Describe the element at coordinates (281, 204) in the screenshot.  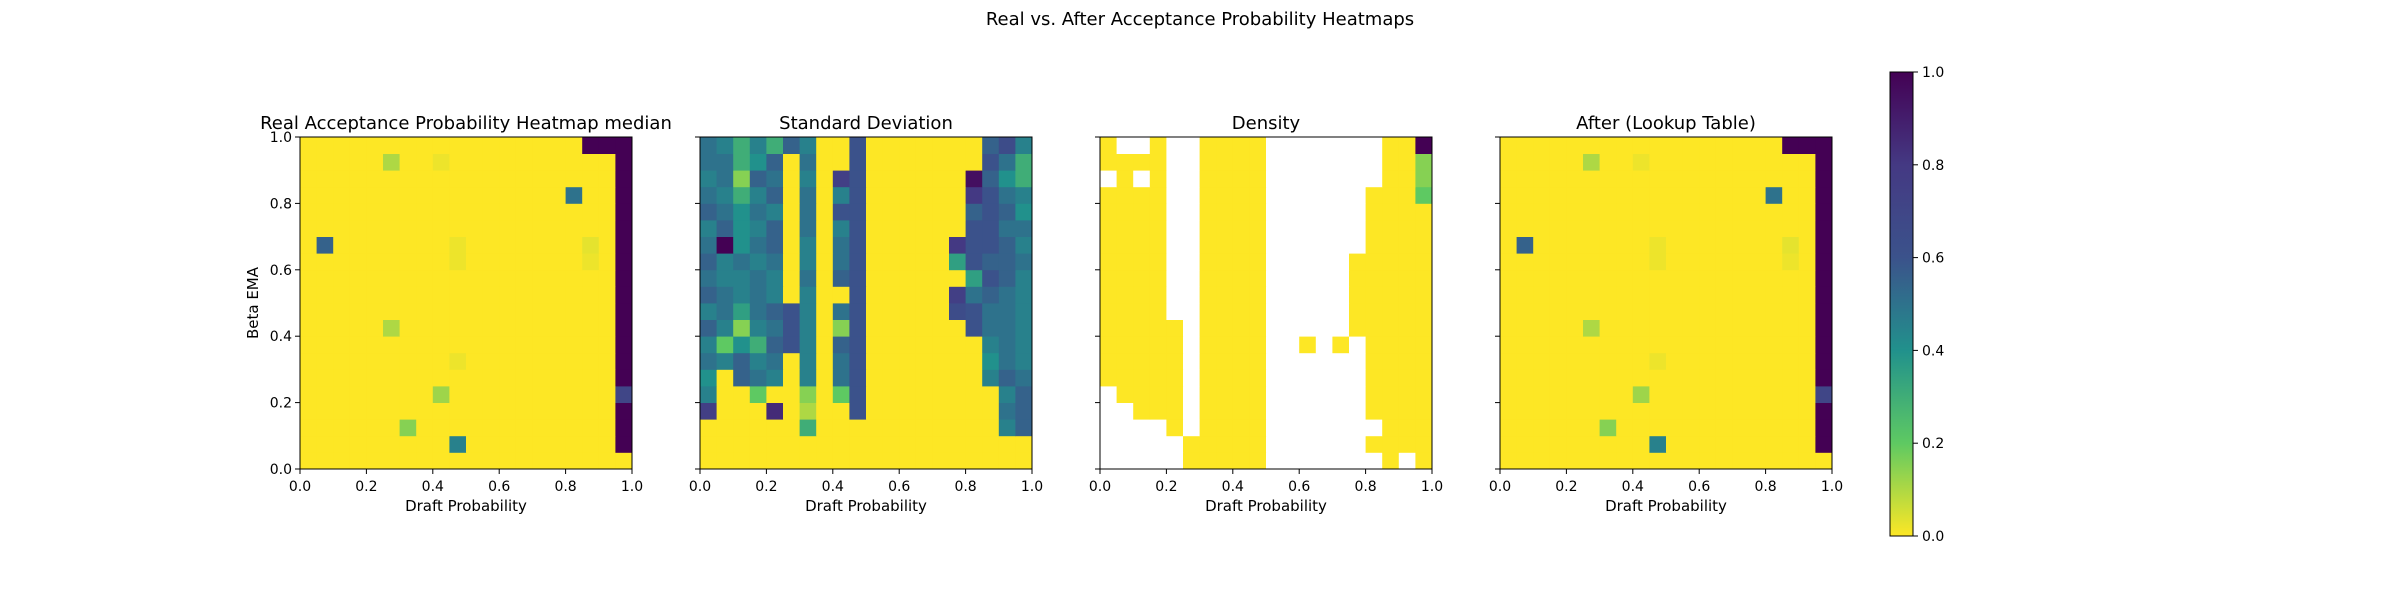
I see `y-tick-label: 0.8` at that location.